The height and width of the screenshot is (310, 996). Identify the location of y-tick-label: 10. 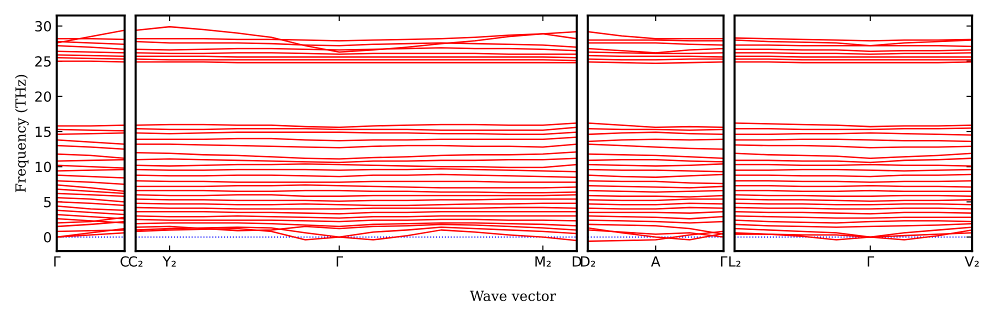
(43, 167).